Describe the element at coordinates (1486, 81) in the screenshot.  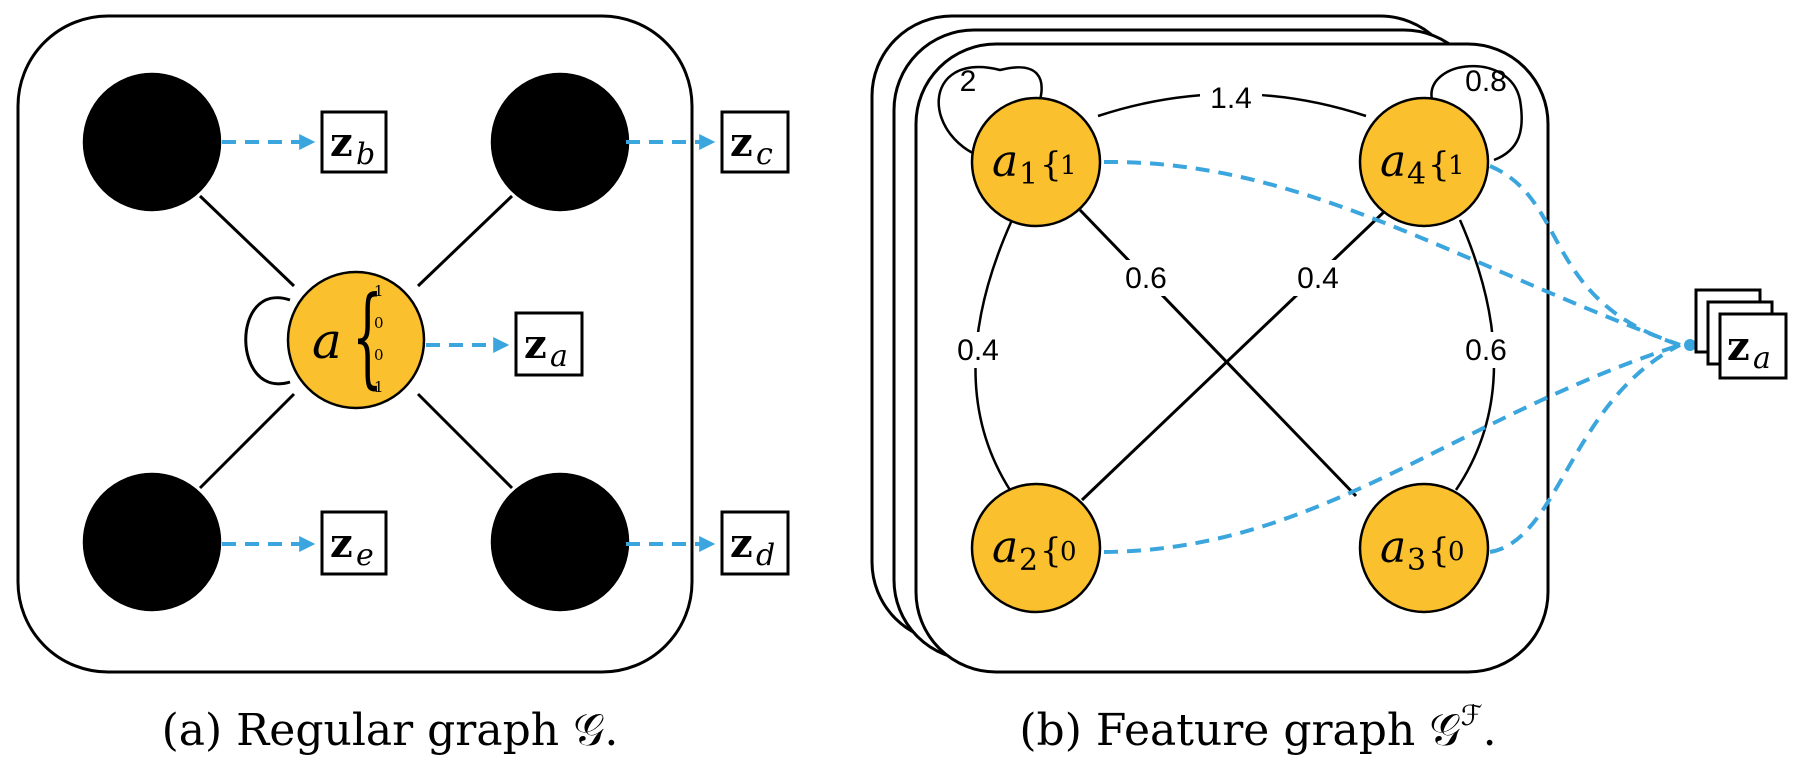
I see `weight-a4-self: 0.8` at that location.